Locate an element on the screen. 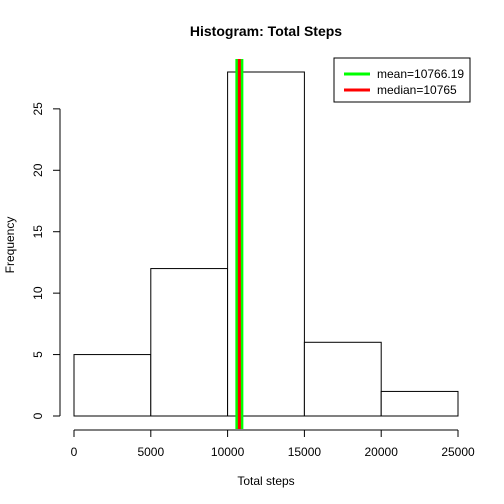 This screenshot has height=504, width=504. y-tick-label: 10 is located at coordinates (38, 293).